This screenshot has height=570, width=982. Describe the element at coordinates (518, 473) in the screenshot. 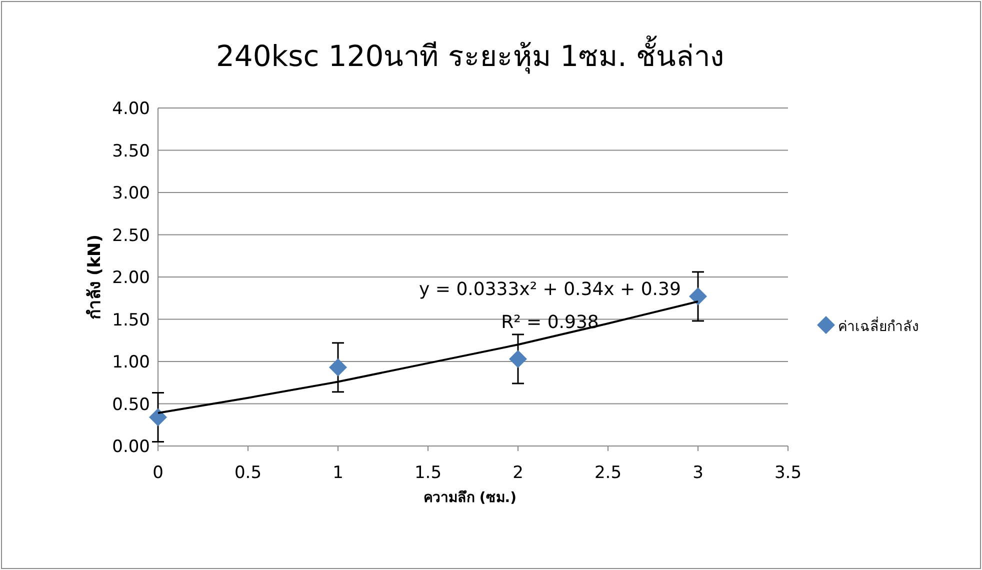

I see `x-tick-label: 2` at that location.